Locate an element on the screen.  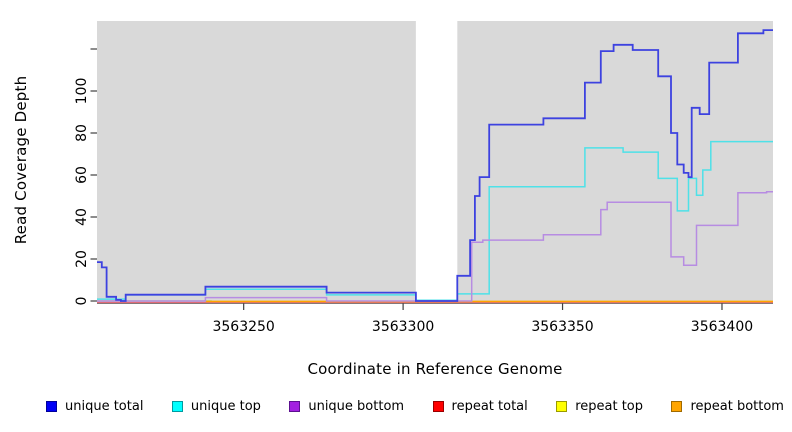
legend-label: repeat top is located at coordinates (609, 406).